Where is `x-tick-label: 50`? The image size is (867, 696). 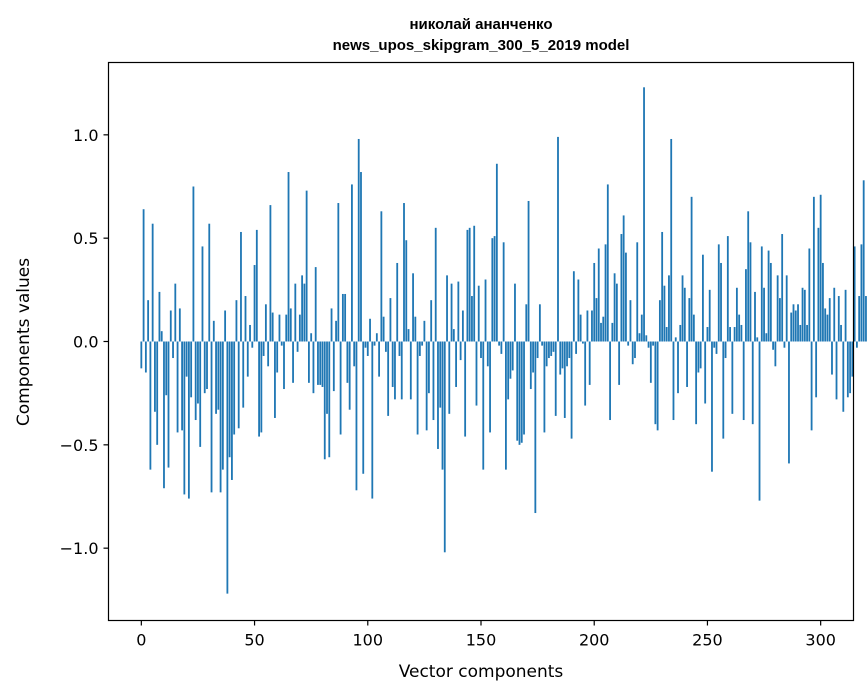
x-tick-label: 50 is located at coordinates (254, 640).